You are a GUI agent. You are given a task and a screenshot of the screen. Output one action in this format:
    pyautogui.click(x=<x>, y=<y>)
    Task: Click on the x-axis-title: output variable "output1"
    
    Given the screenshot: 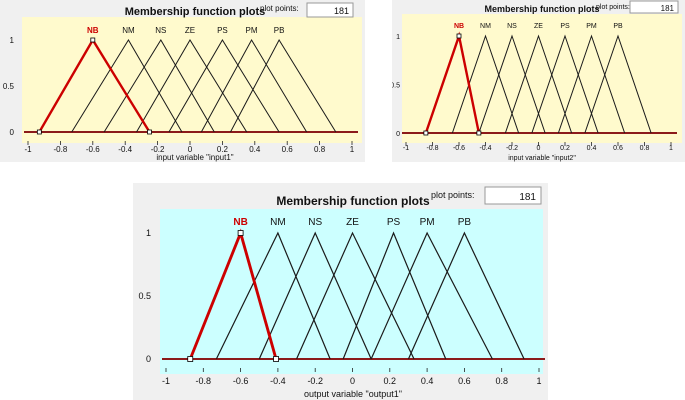 What is the action you would take?
    pyautogui.click(x=353, y=394)
    